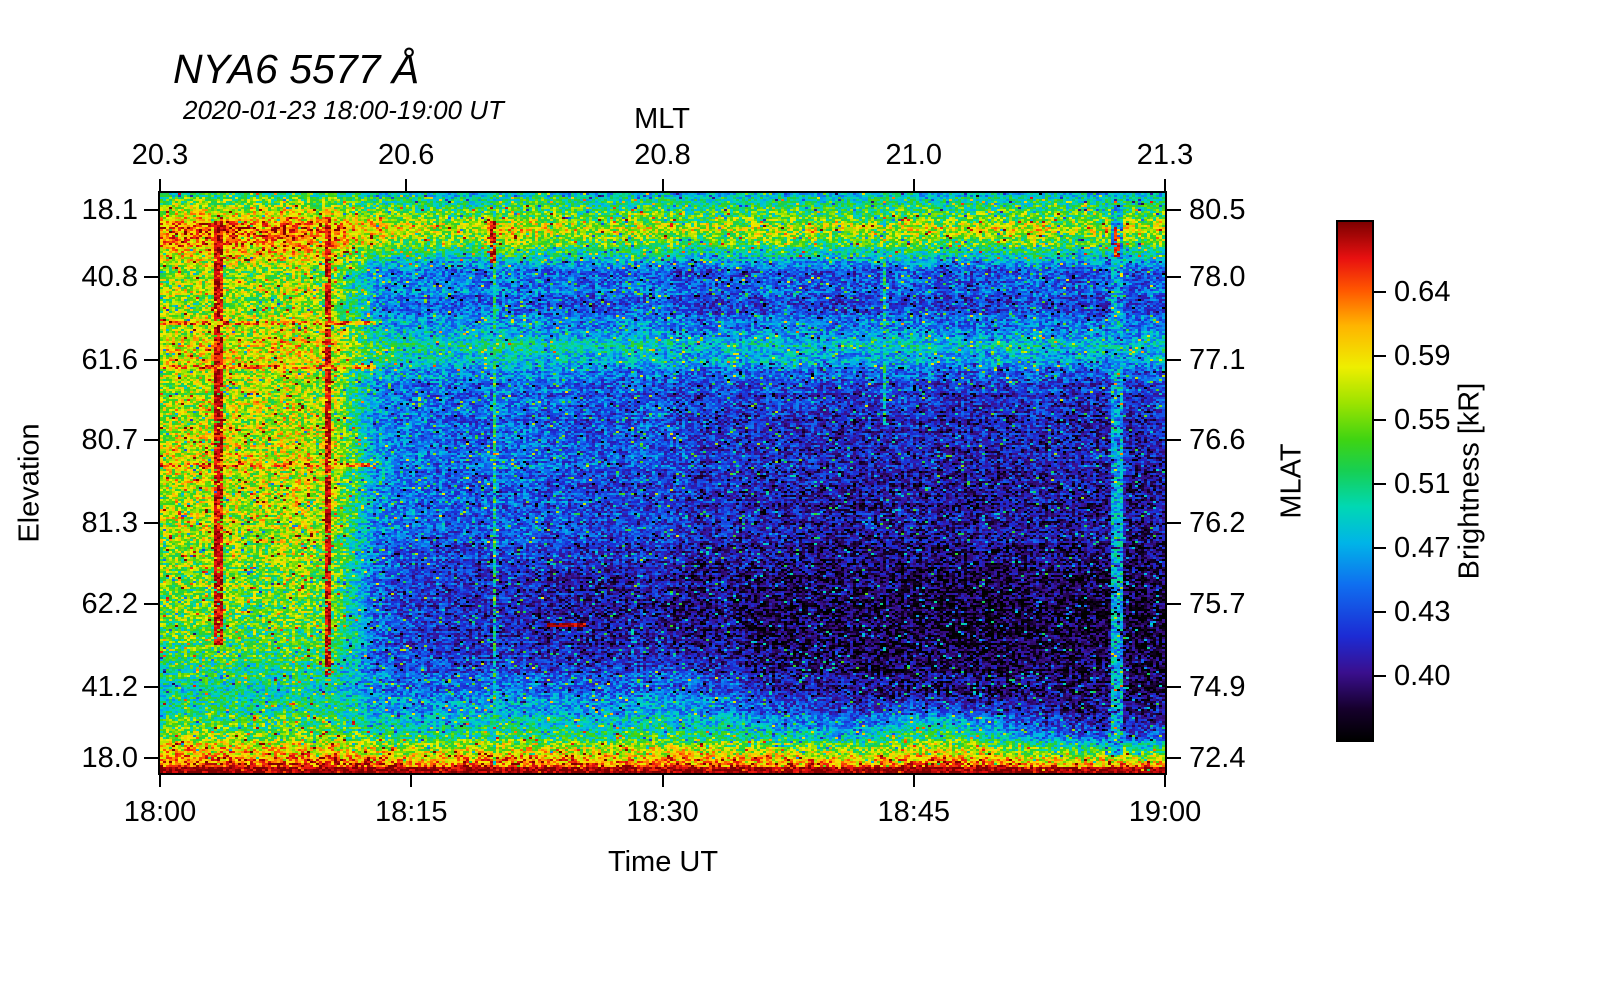 The width and height of the screenshot is (1600, 1000). Describe the element at coordinates (913, 155) in the screenshot. I see `top-axis-tick-label: 21.0` at that location.